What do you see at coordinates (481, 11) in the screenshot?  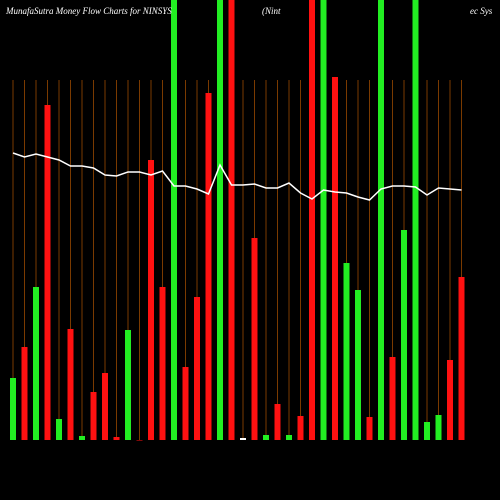 I see `chart-note: ec Sys` at bounding box center [481, 11].